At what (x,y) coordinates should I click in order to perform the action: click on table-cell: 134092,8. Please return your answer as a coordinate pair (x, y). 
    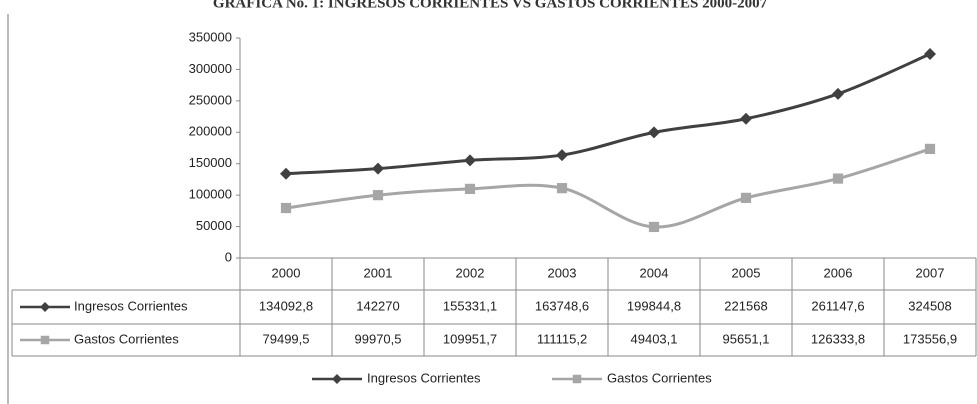
    Looking at the image, I should click on (286, 305).